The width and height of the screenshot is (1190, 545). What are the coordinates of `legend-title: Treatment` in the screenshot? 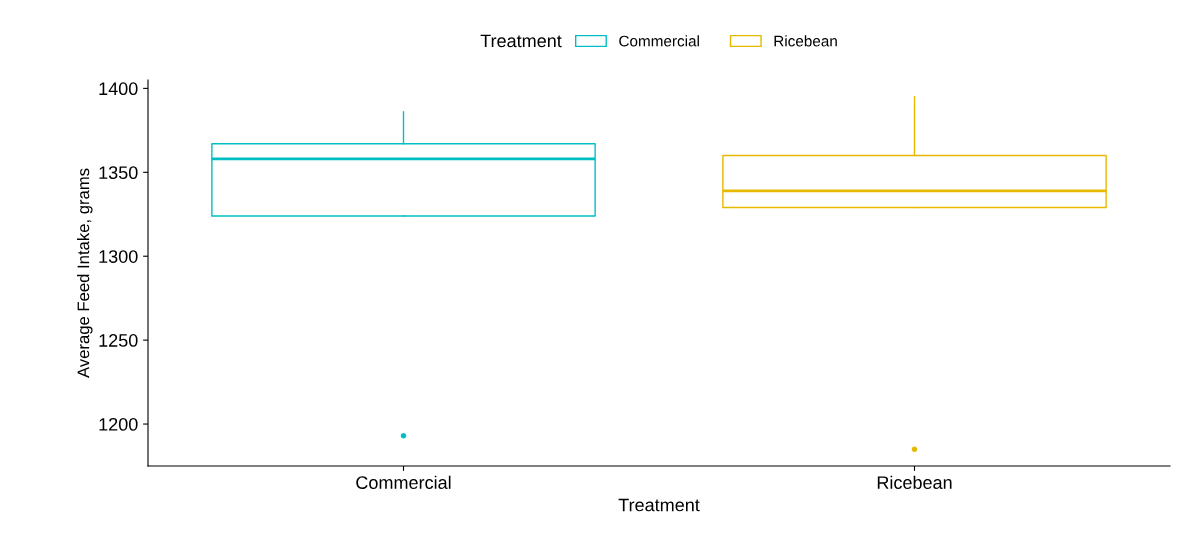 It's located at (521, 41).